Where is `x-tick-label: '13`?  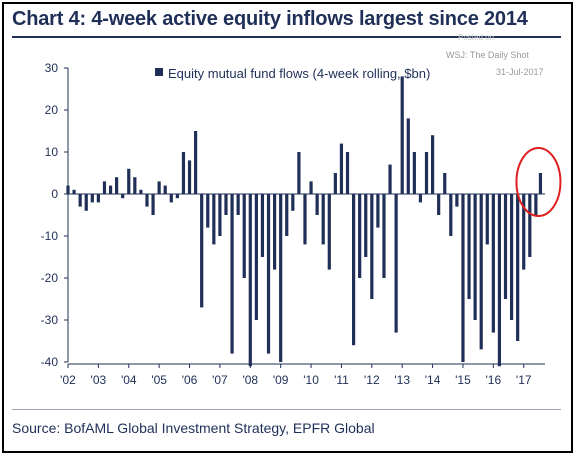
x-tick-label: '13 is located at coordinates (402, 380).